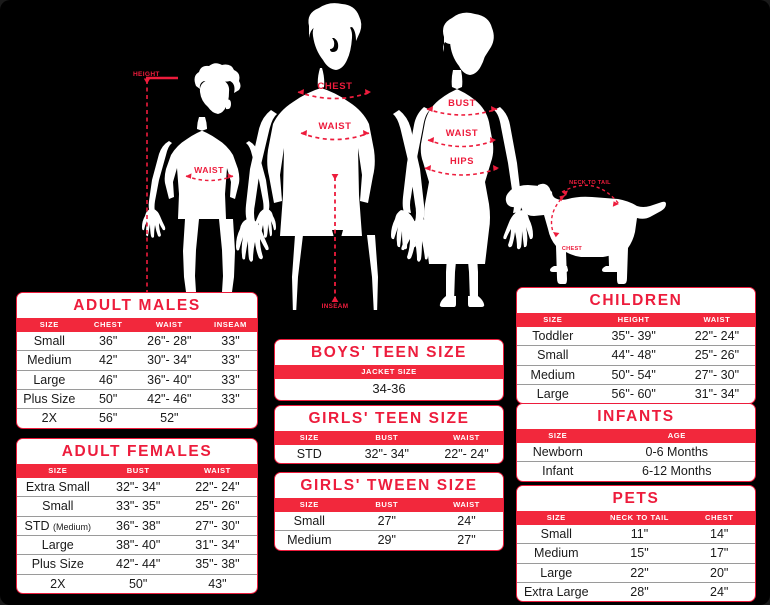 The width and height of the screenshot is (770, 605). I want to click on cell-waist: 30"- 34", so click(169, 360).